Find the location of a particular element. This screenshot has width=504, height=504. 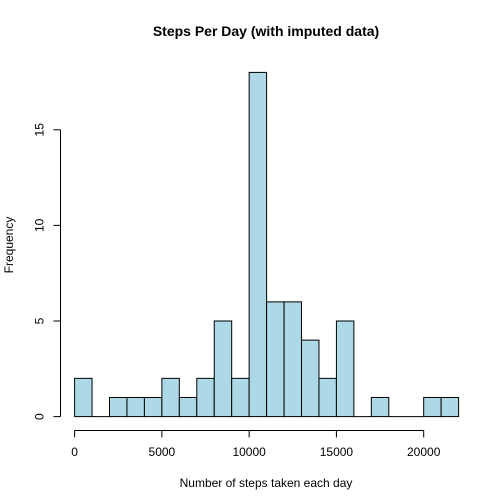

y-tick-label: 15 is located at coordinates (40, 130).